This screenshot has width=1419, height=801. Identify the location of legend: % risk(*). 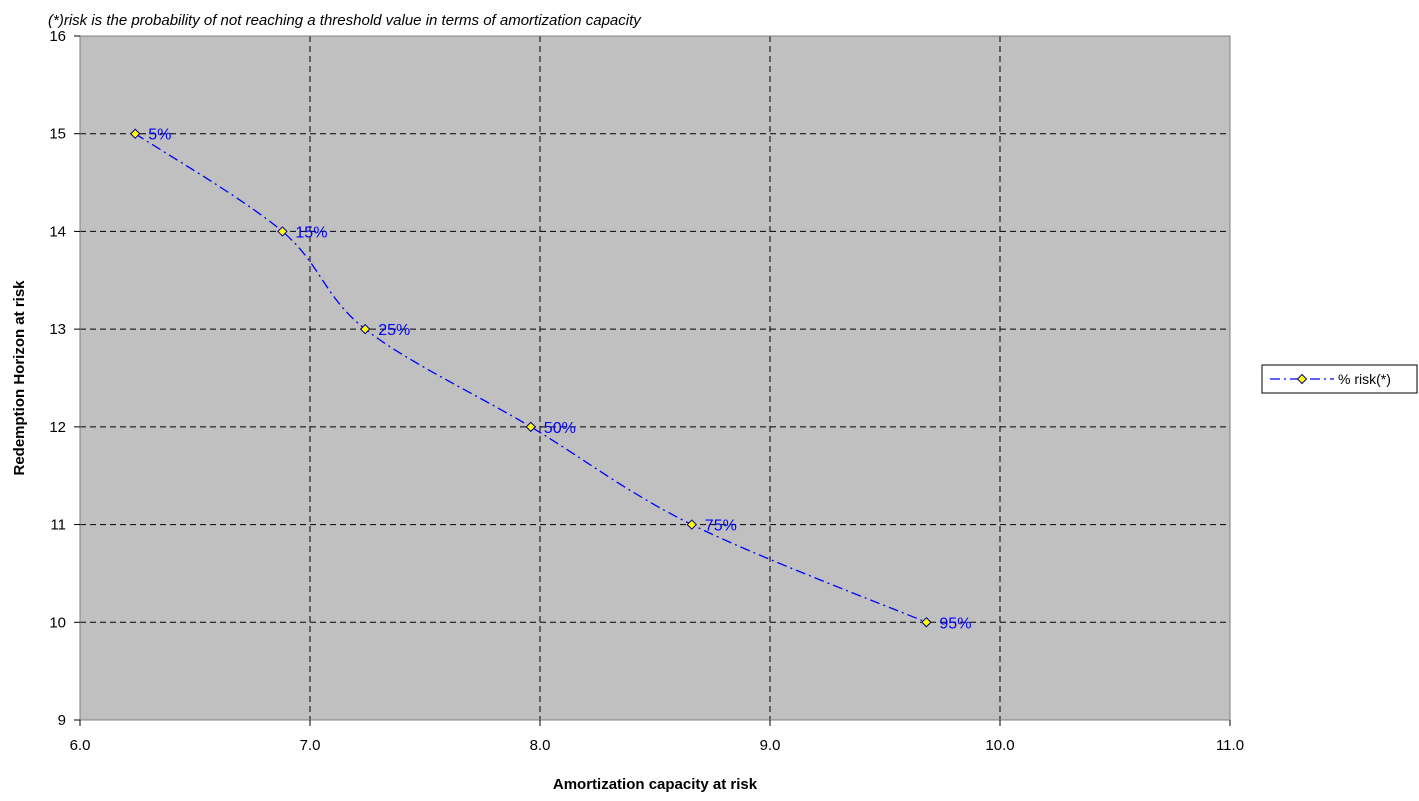
(1339, 379).